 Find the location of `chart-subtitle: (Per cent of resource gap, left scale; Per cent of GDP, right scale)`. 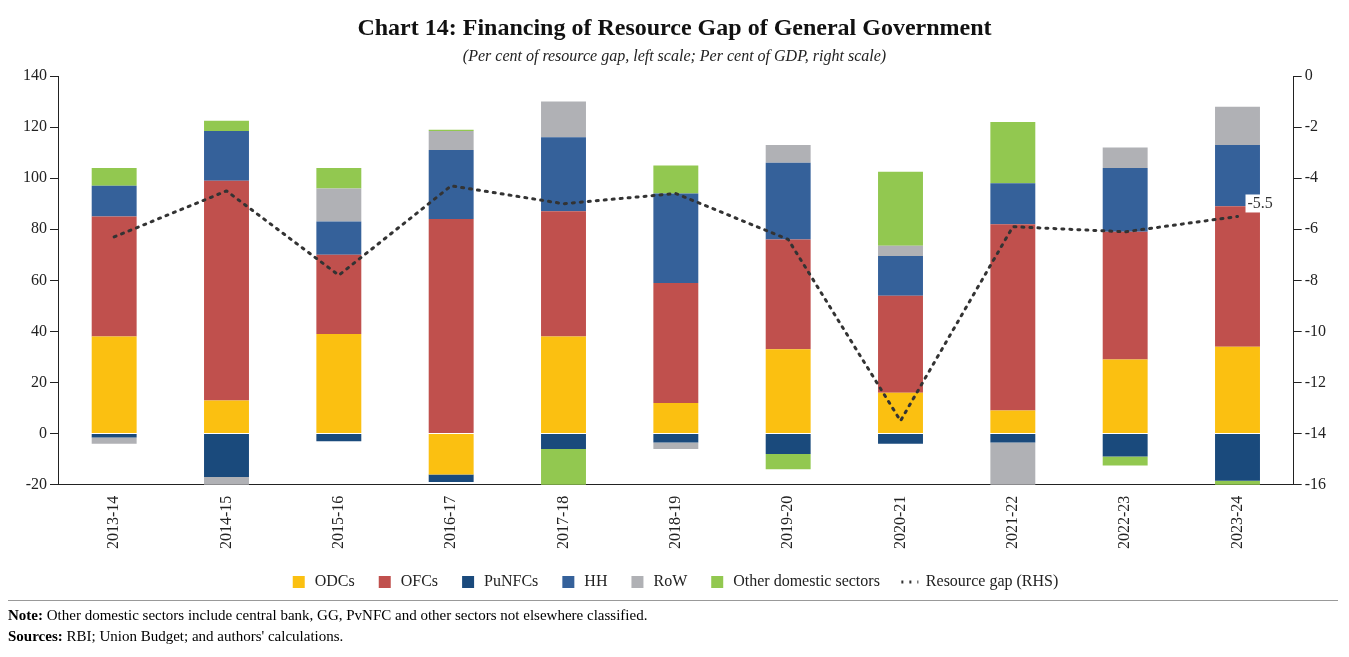

chart-subtitle: (Per cent of resource gap, left scale; Per cent of GDP, right scale) is located at coordinates (674, 55).